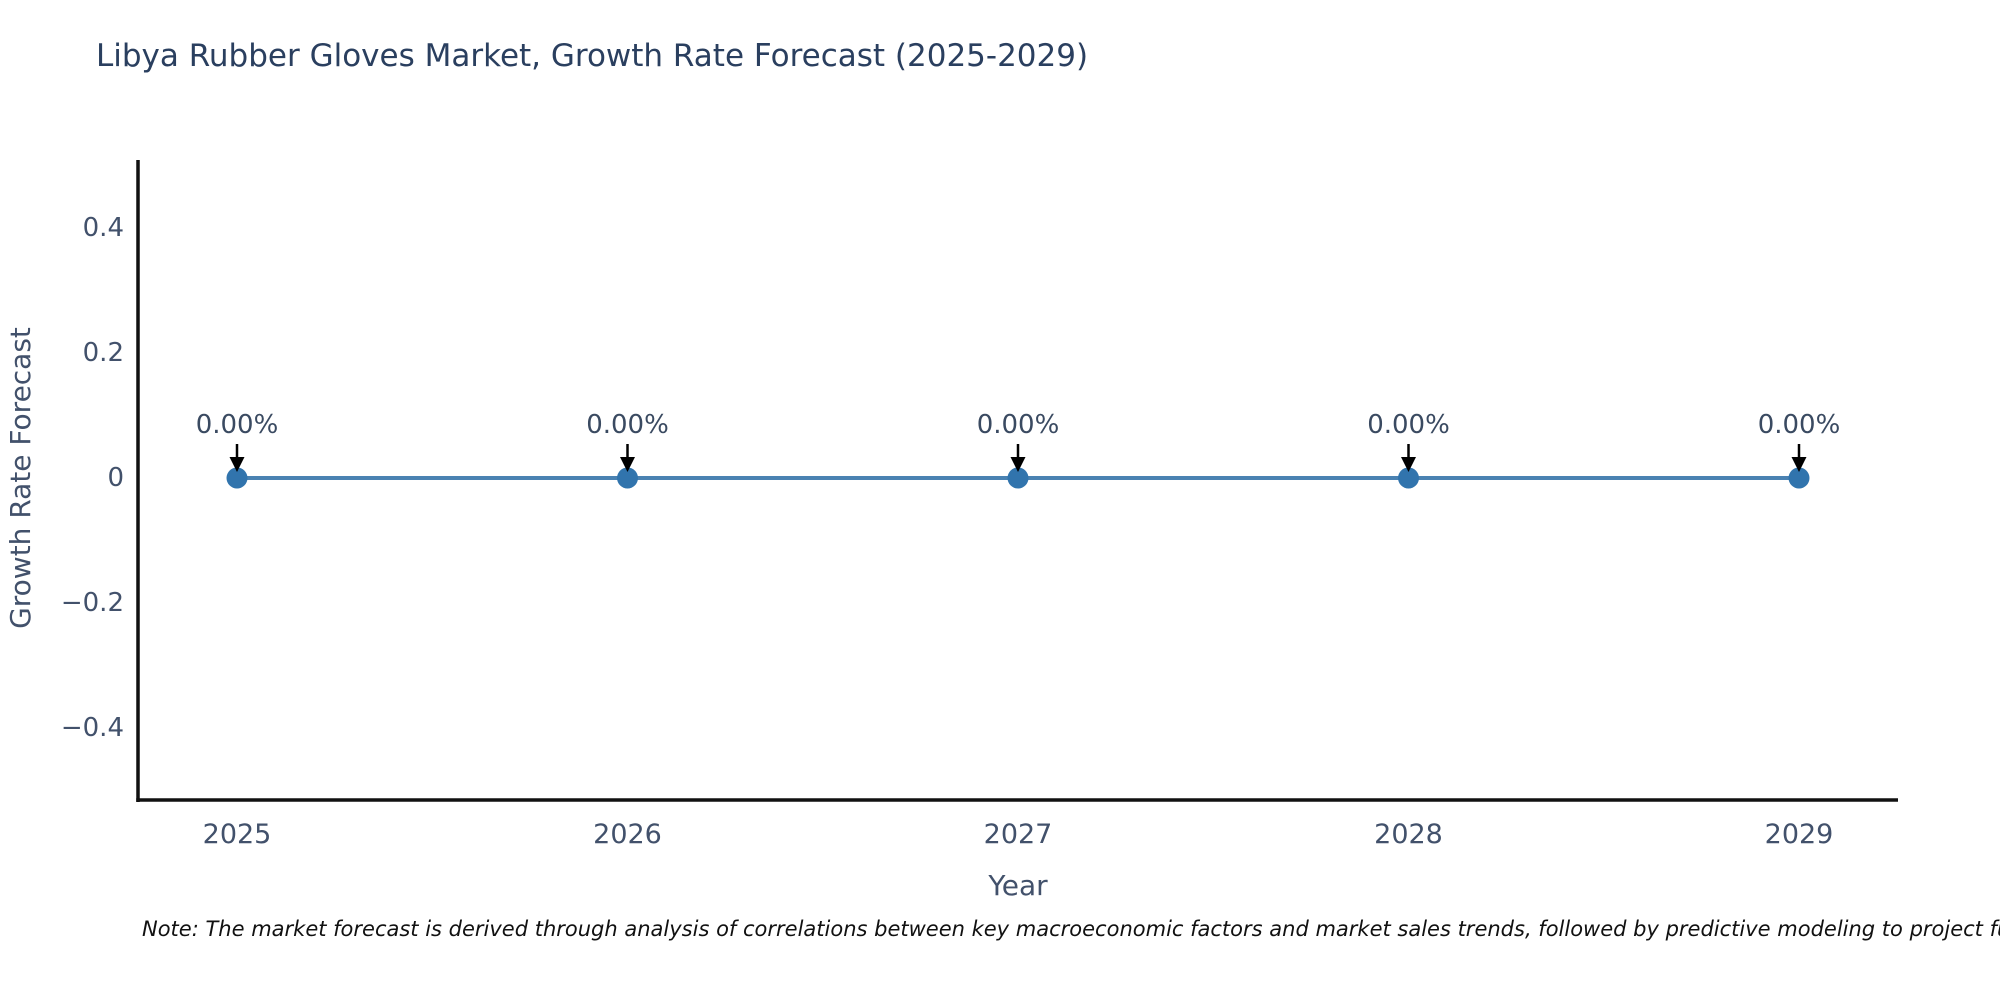 This screenshot has width=2000, height=1000. I want to click on y-axis-title: Growth Rate Forecast, so click(20, 478).